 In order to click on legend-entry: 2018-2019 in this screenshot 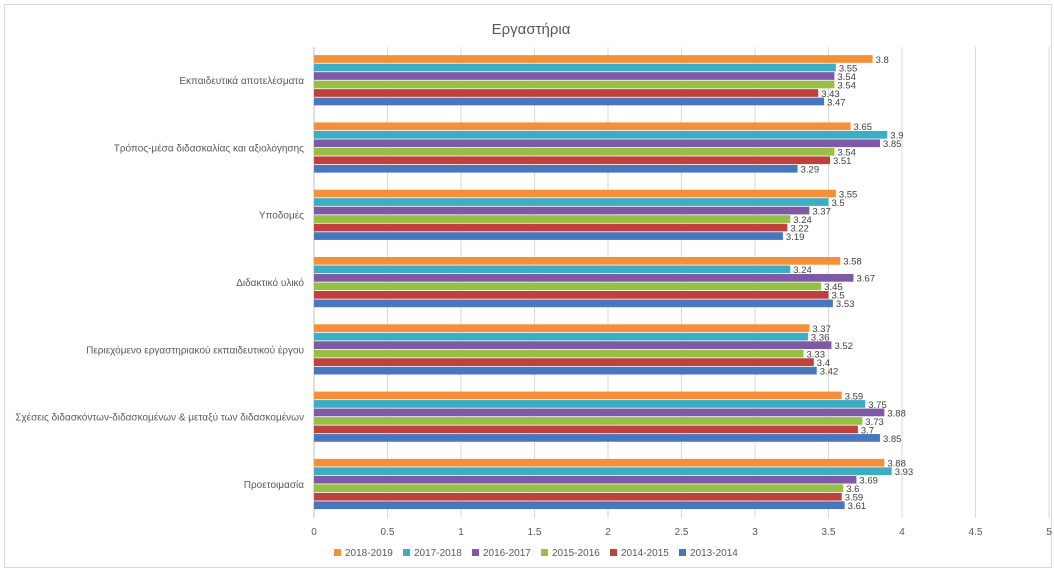, I will do `click(369, 553)`.